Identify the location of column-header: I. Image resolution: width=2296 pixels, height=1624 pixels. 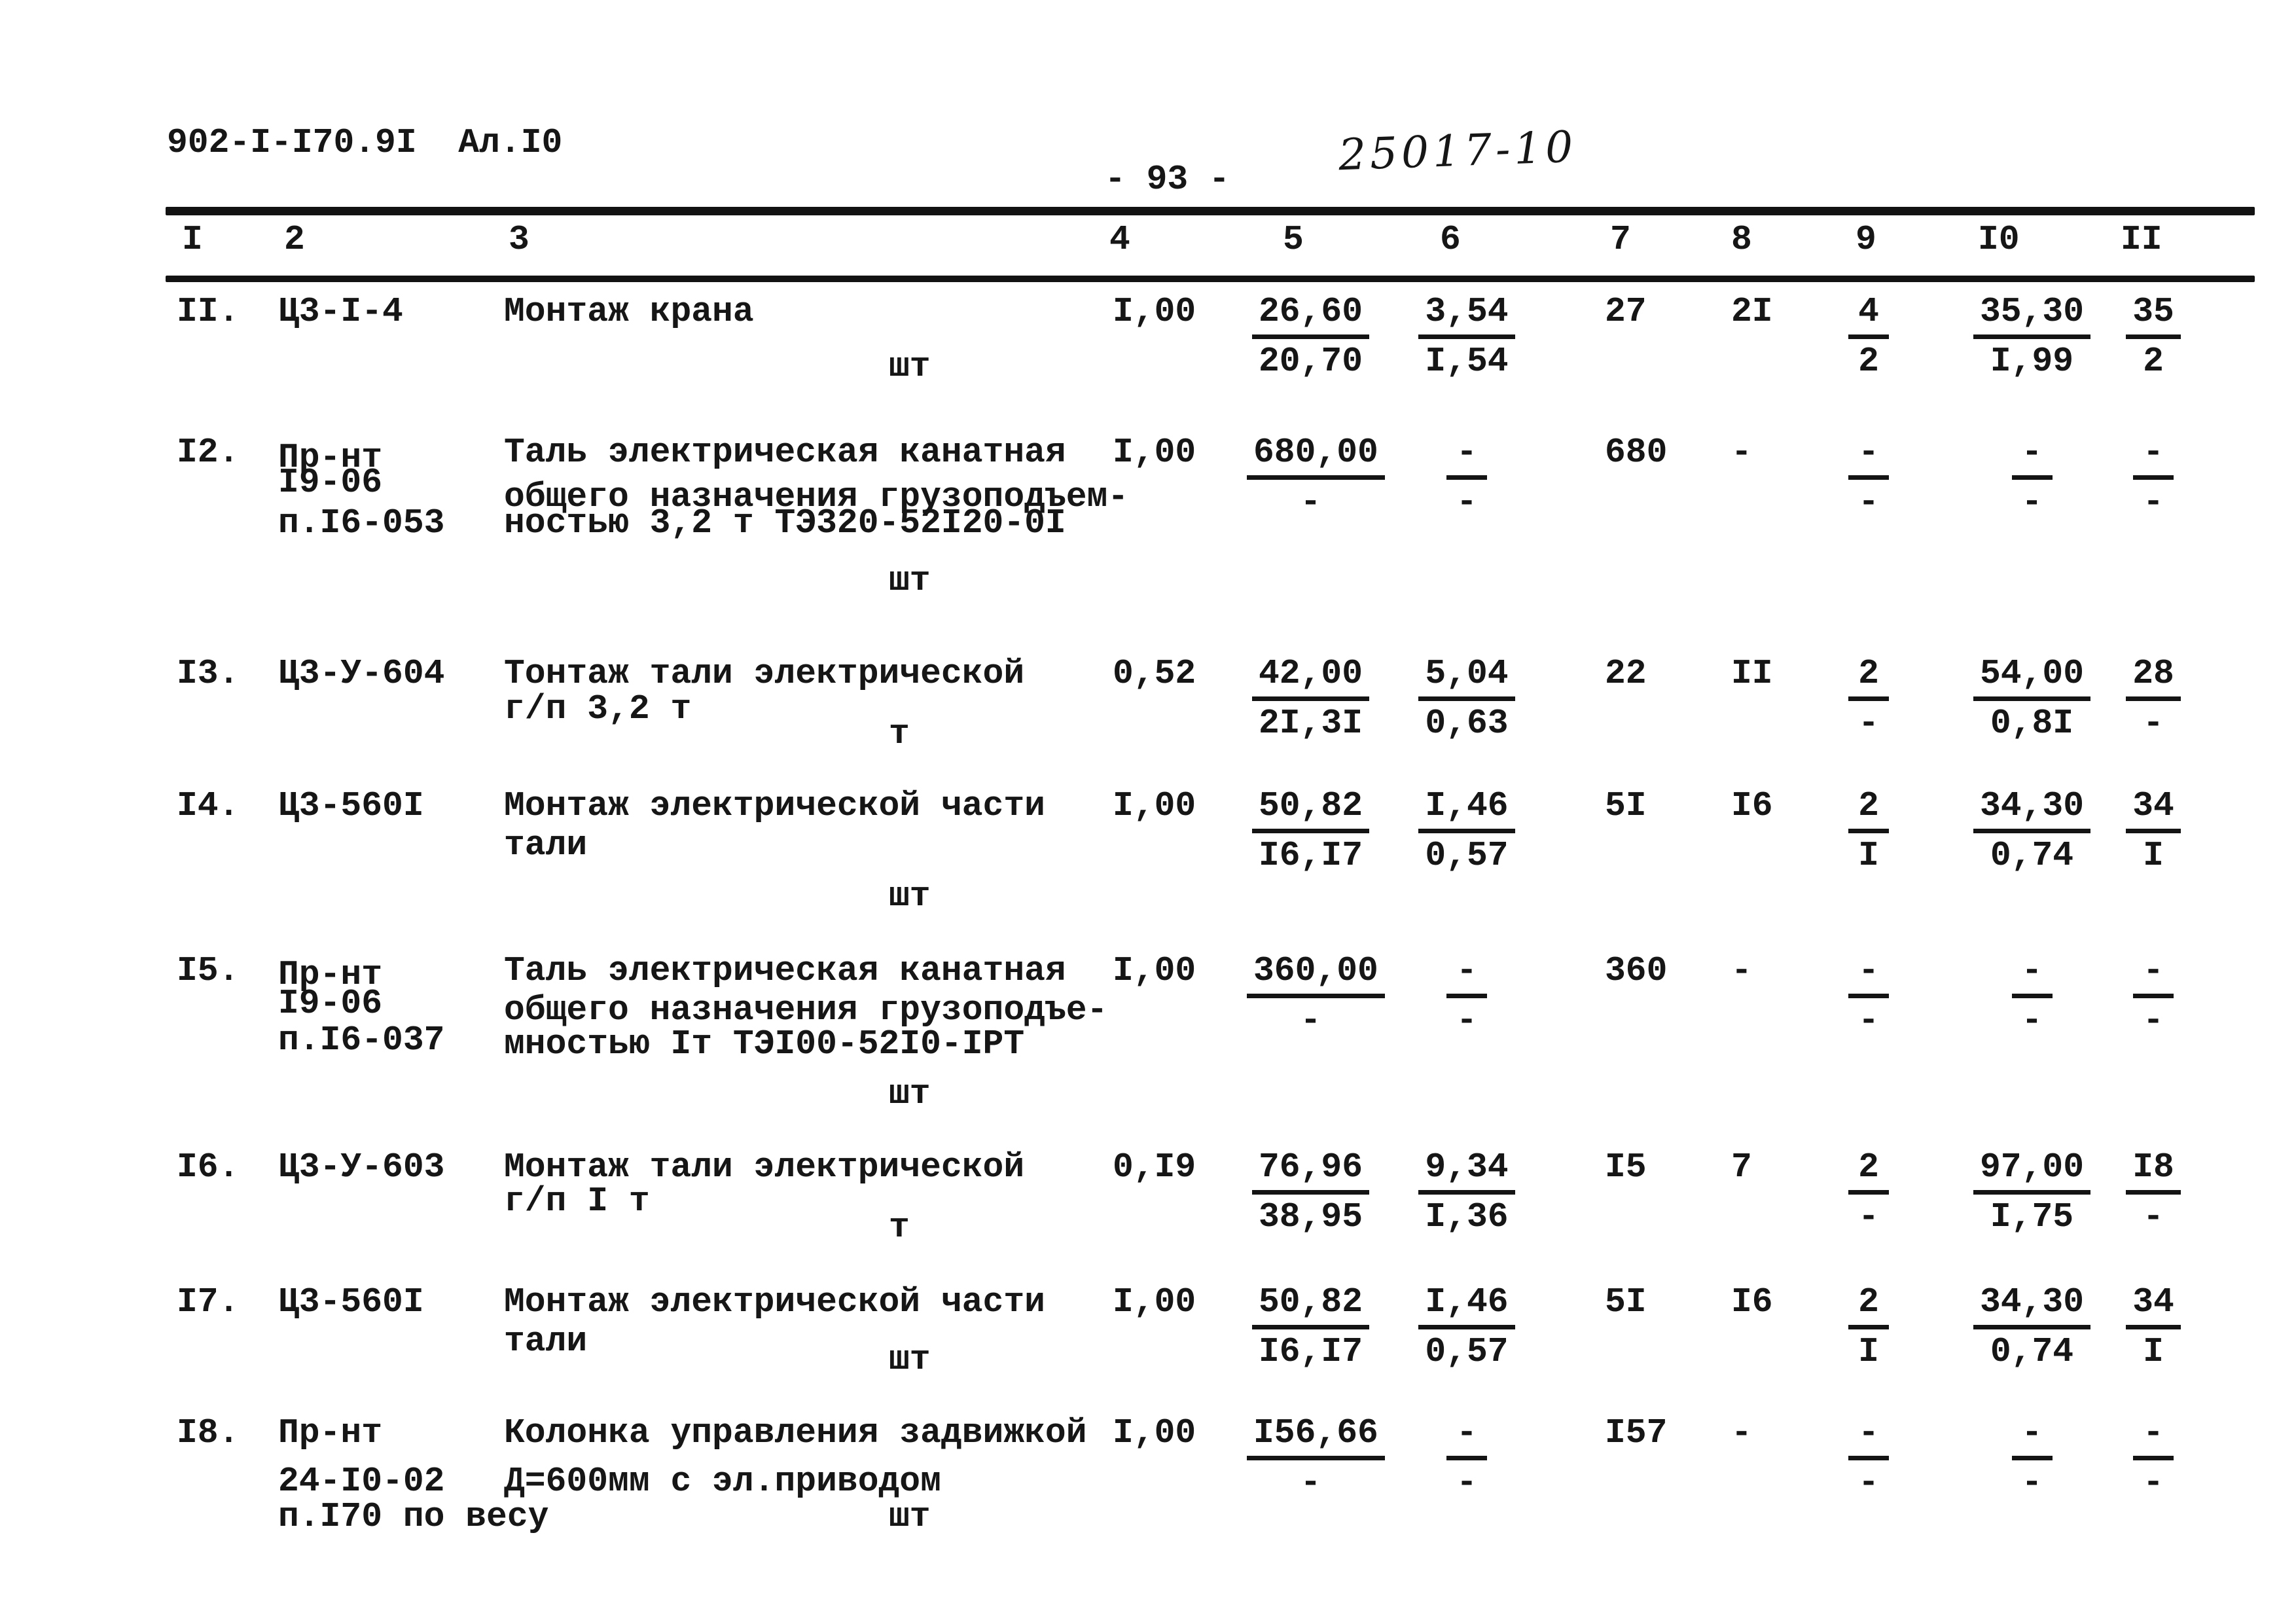
(192, 240).